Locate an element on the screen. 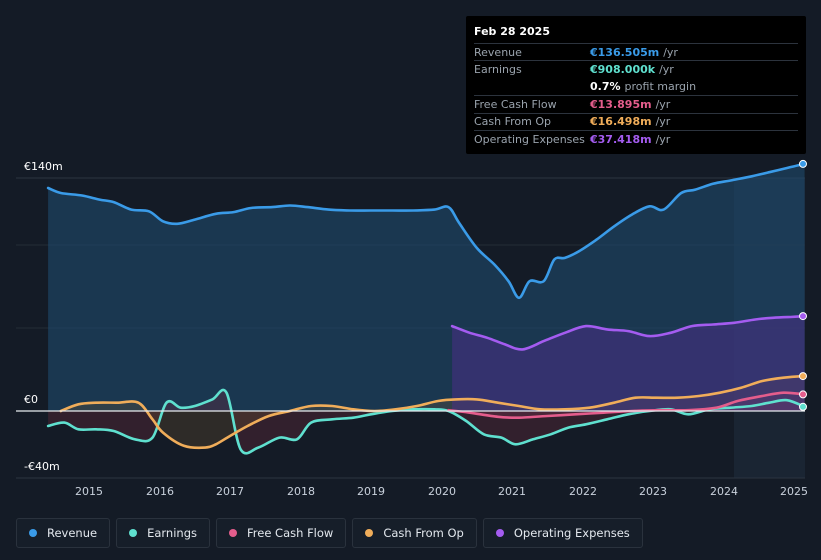 This screenshot has height=560, width=821. tooltip-label: Operating Expenses is located at coordinates (529, 139).